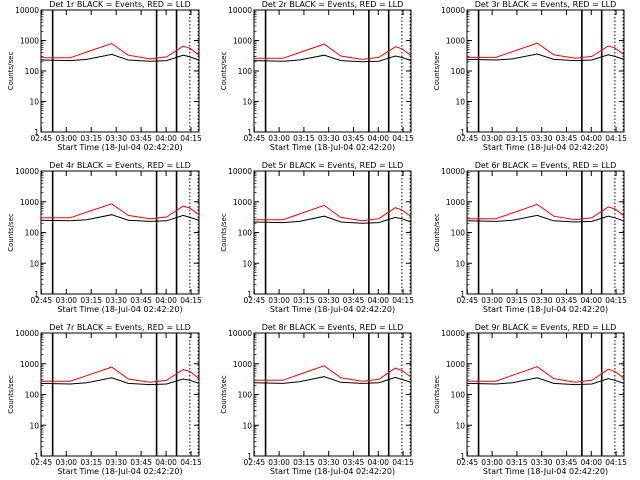 The width and height of the screenshot is (640, 480). I want to click on panel-title: Det 8r BLACK = Events, RED = LLD, so click(333, 327).